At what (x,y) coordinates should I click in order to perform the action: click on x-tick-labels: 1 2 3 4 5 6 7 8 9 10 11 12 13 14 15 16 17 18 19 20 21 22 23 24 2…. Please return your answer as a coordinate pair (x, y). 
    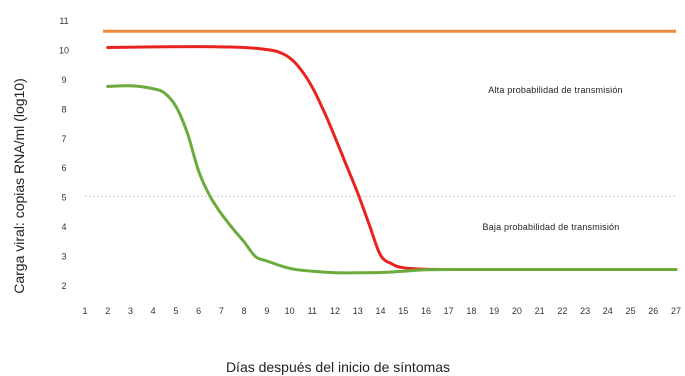
    Looking at the image, I should click on (381, 311).